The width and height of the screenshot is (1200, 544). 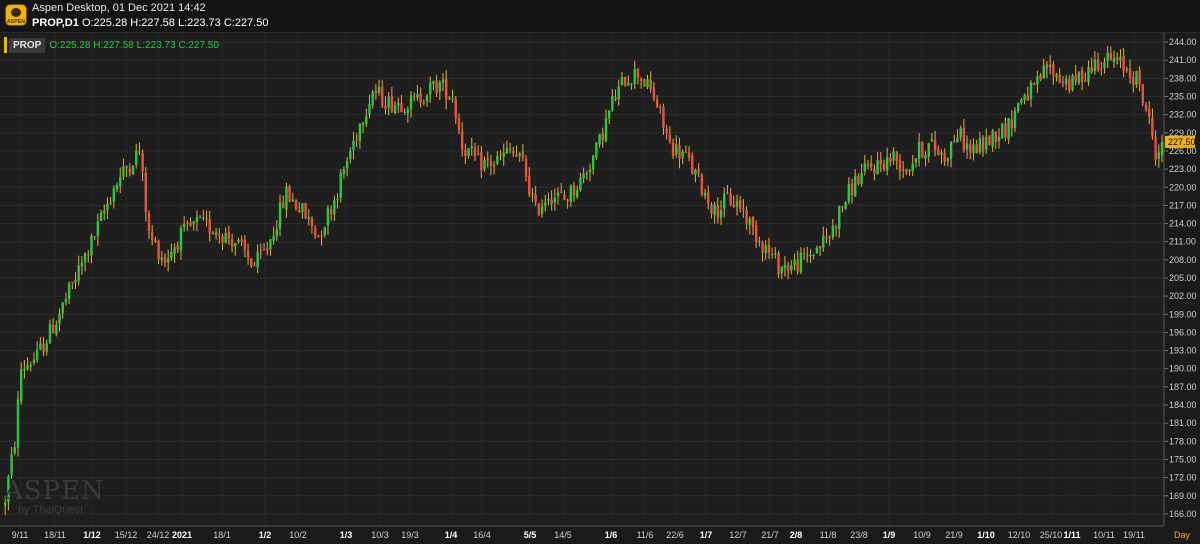 What do you see at coordinates (1183, 115) in the screenshot?
I see `y-tick-label: 232.00` at bounding box center [1183, 115].